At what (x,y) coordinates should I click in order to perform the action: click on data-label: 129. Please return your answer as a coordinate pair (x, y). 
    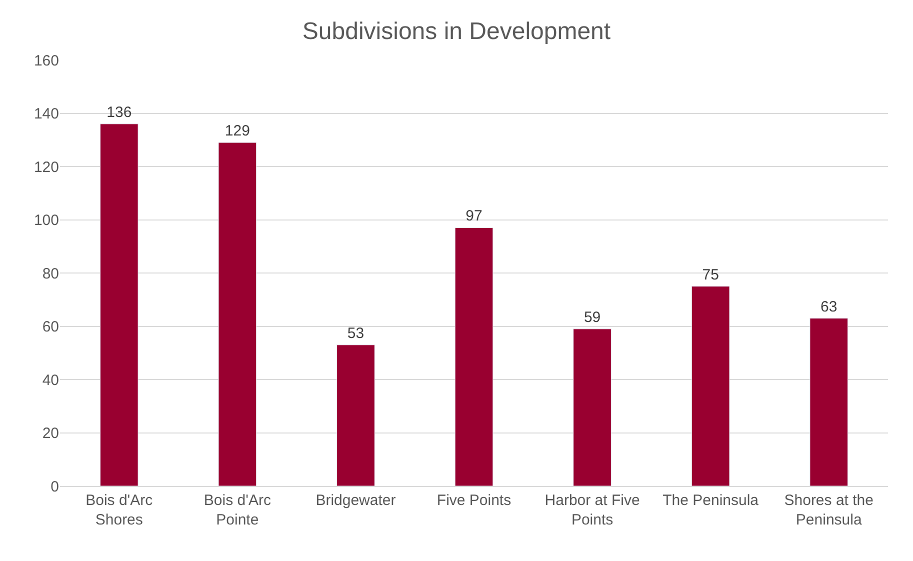
    Looking at the image, I should click on (237, 131).